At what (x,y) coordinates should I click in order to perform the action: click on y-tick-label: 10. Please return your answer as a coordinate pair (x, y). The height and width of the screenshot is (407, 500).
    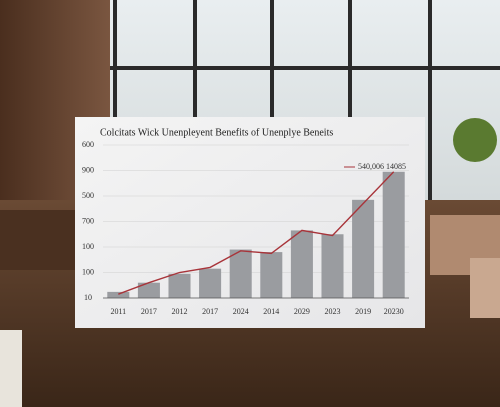
    Looking at the image, I should click on (88, 297).